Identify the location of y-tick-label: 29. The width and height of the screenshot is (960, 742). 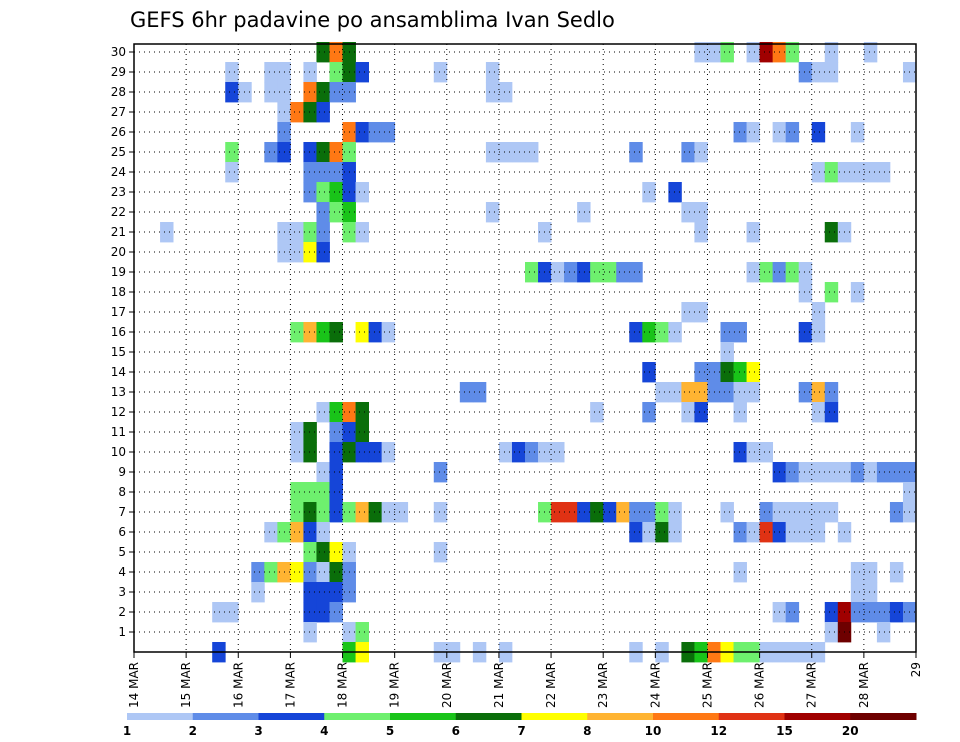
(118, 72).